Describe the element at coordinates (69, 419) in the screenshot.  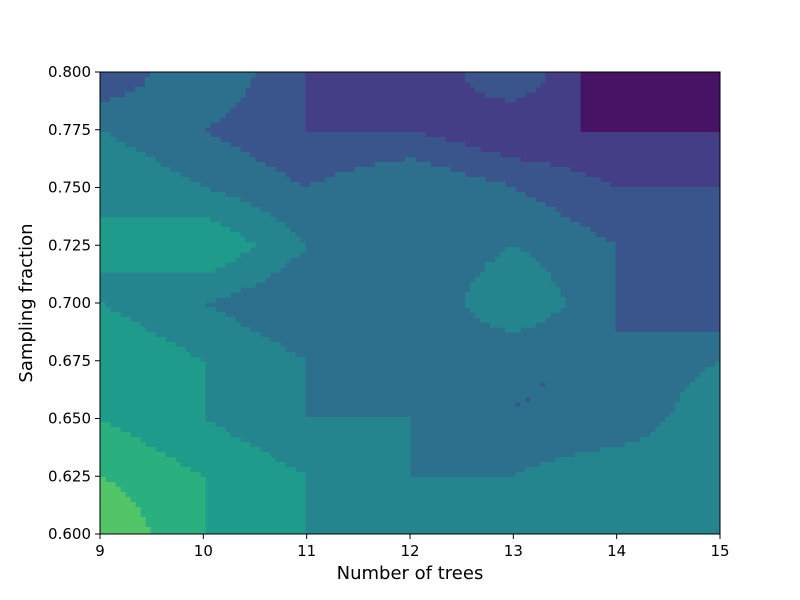
I see `y-tick-label: 0.650` at that location.